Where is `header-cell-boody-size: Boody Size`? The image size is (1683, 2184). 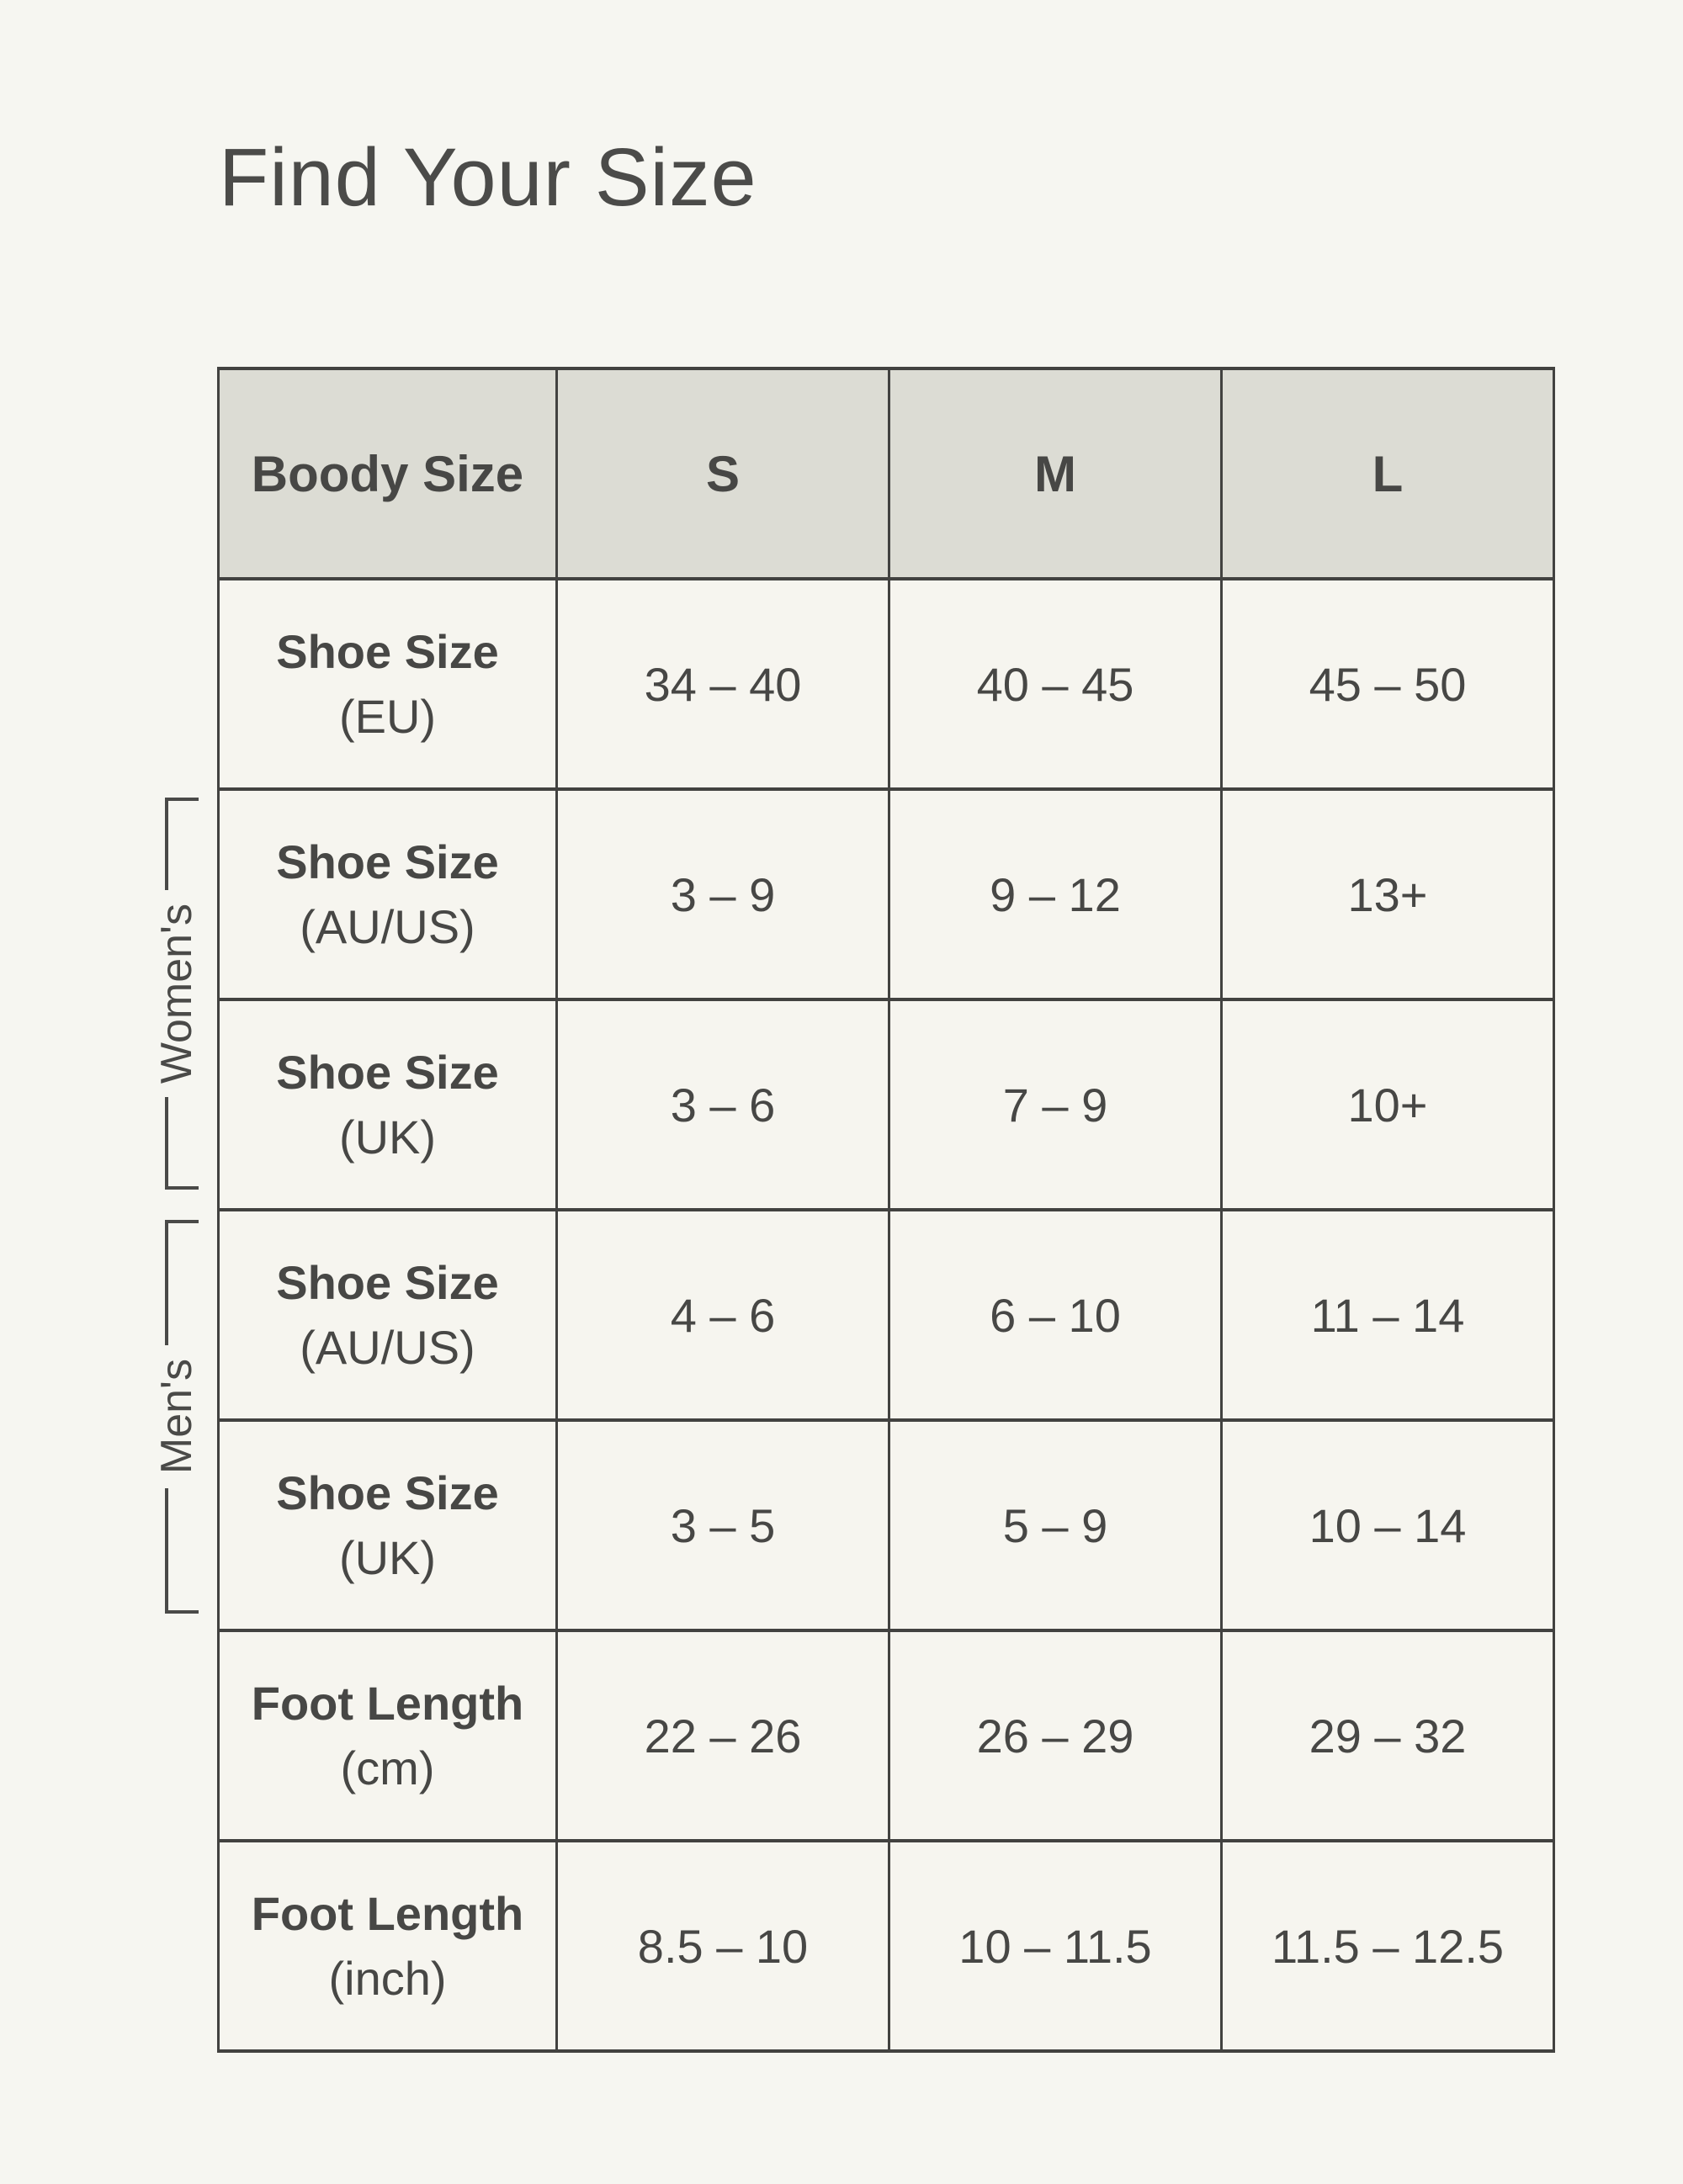
header-cell-boody-size: Boody Size is located at coordinates (388, 473).